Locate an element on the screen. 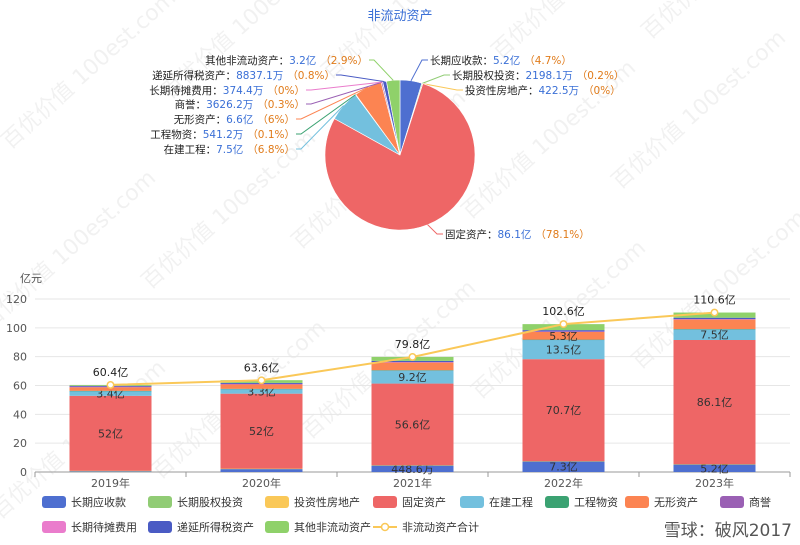  bar-label-4-4: 7.5亿 is located at coordinates (714, 335).